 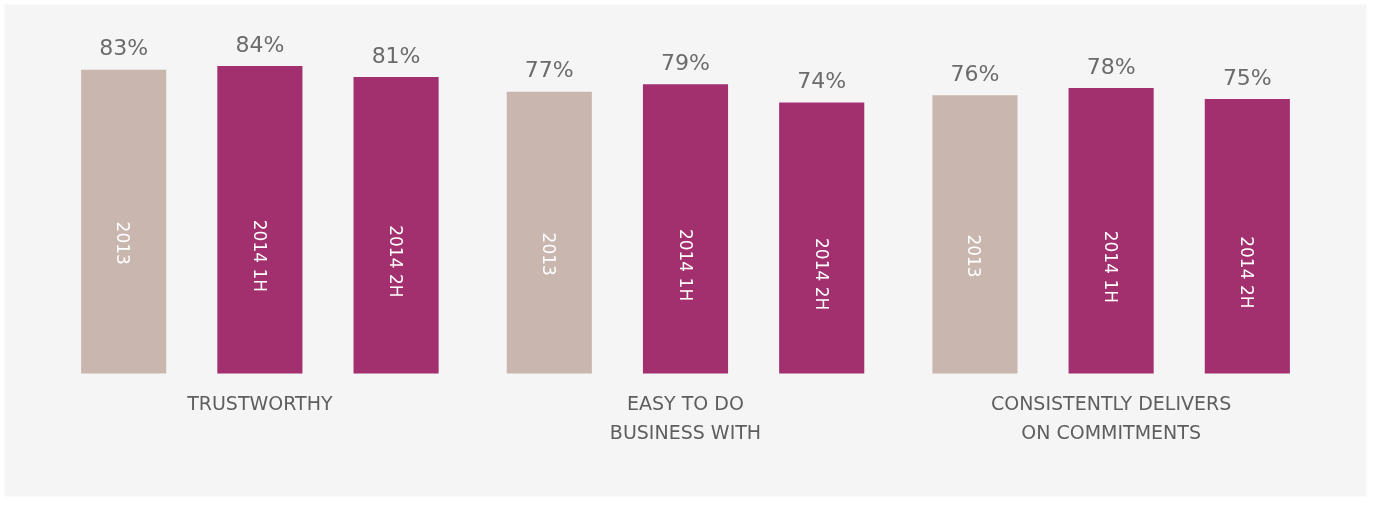 I want to click on data-label: 75%, so click(x=1247, y=77).